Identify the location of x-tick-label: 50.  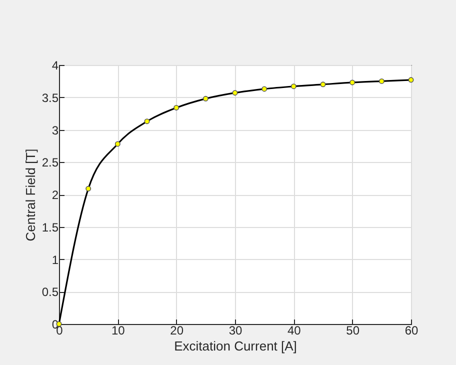
(353, 331).